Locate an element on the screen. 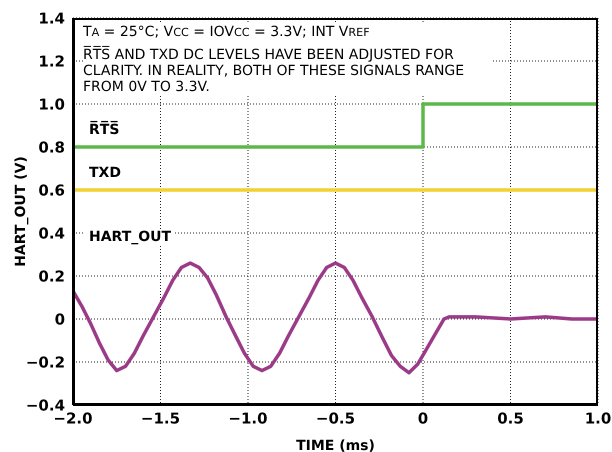  x-tick-label: −1.0 is located at coordinates (248, 419).